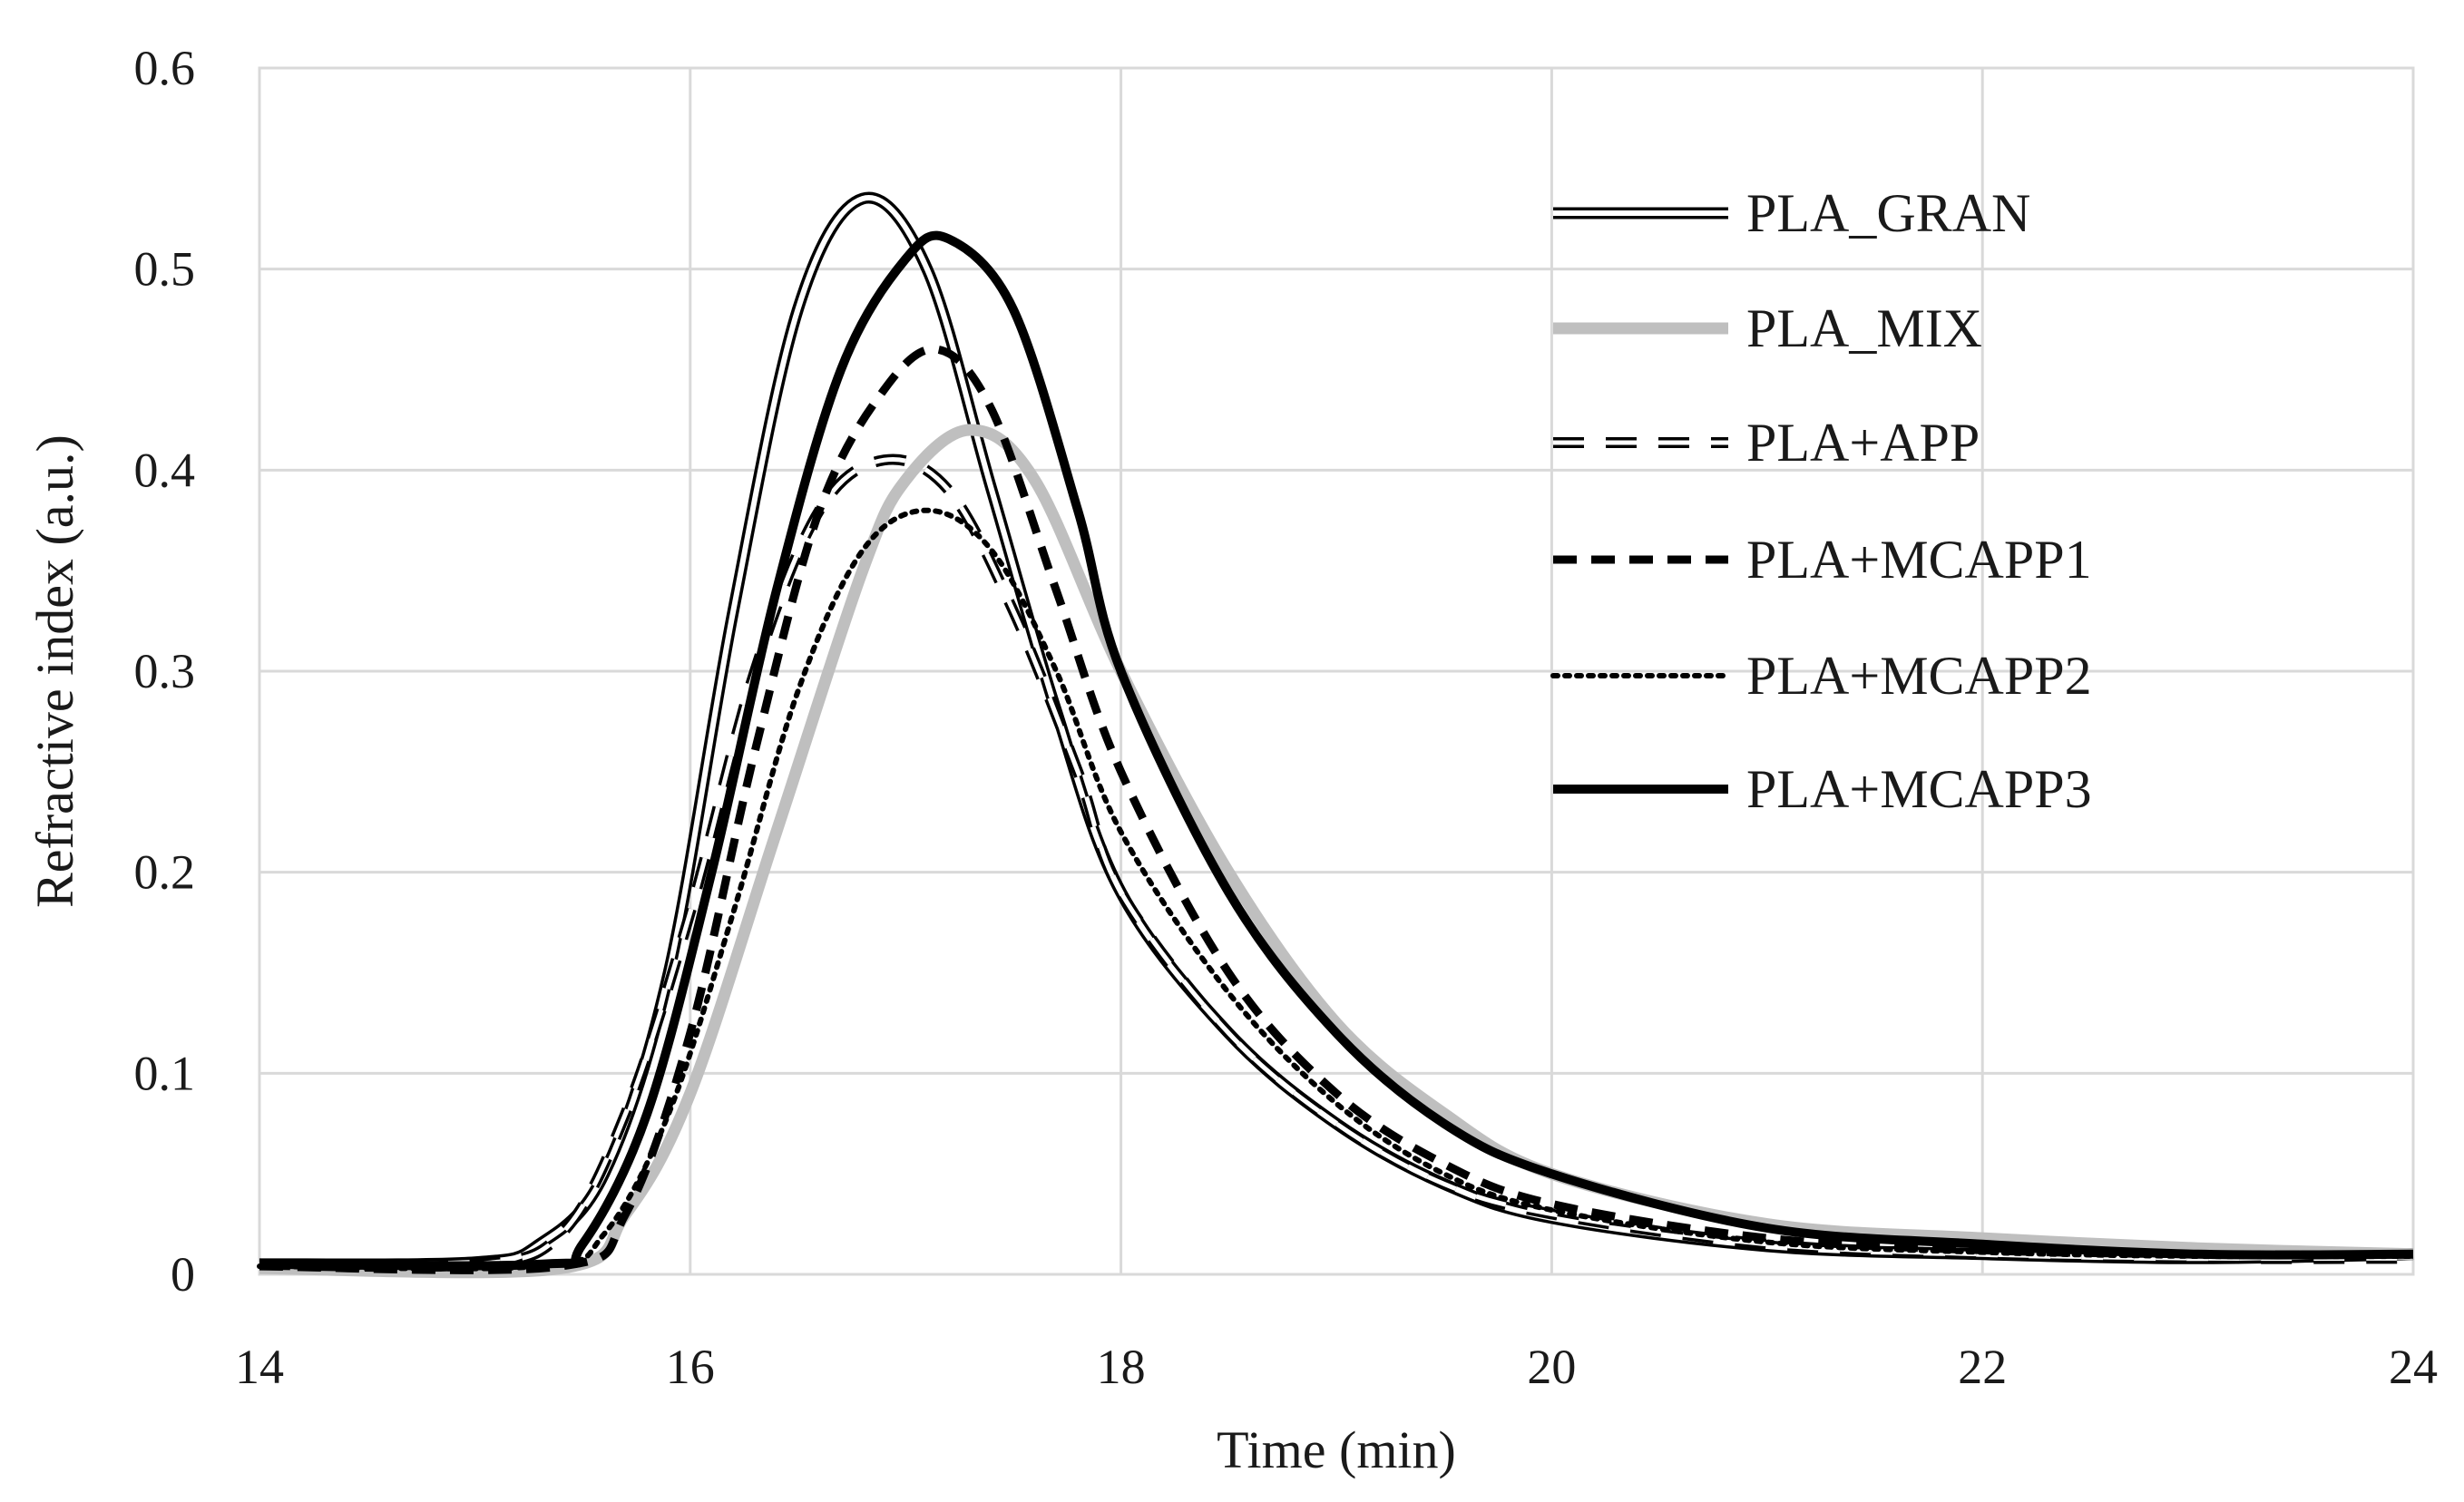  I want to click on y-tick-label: 0.5, so click(165, 269).